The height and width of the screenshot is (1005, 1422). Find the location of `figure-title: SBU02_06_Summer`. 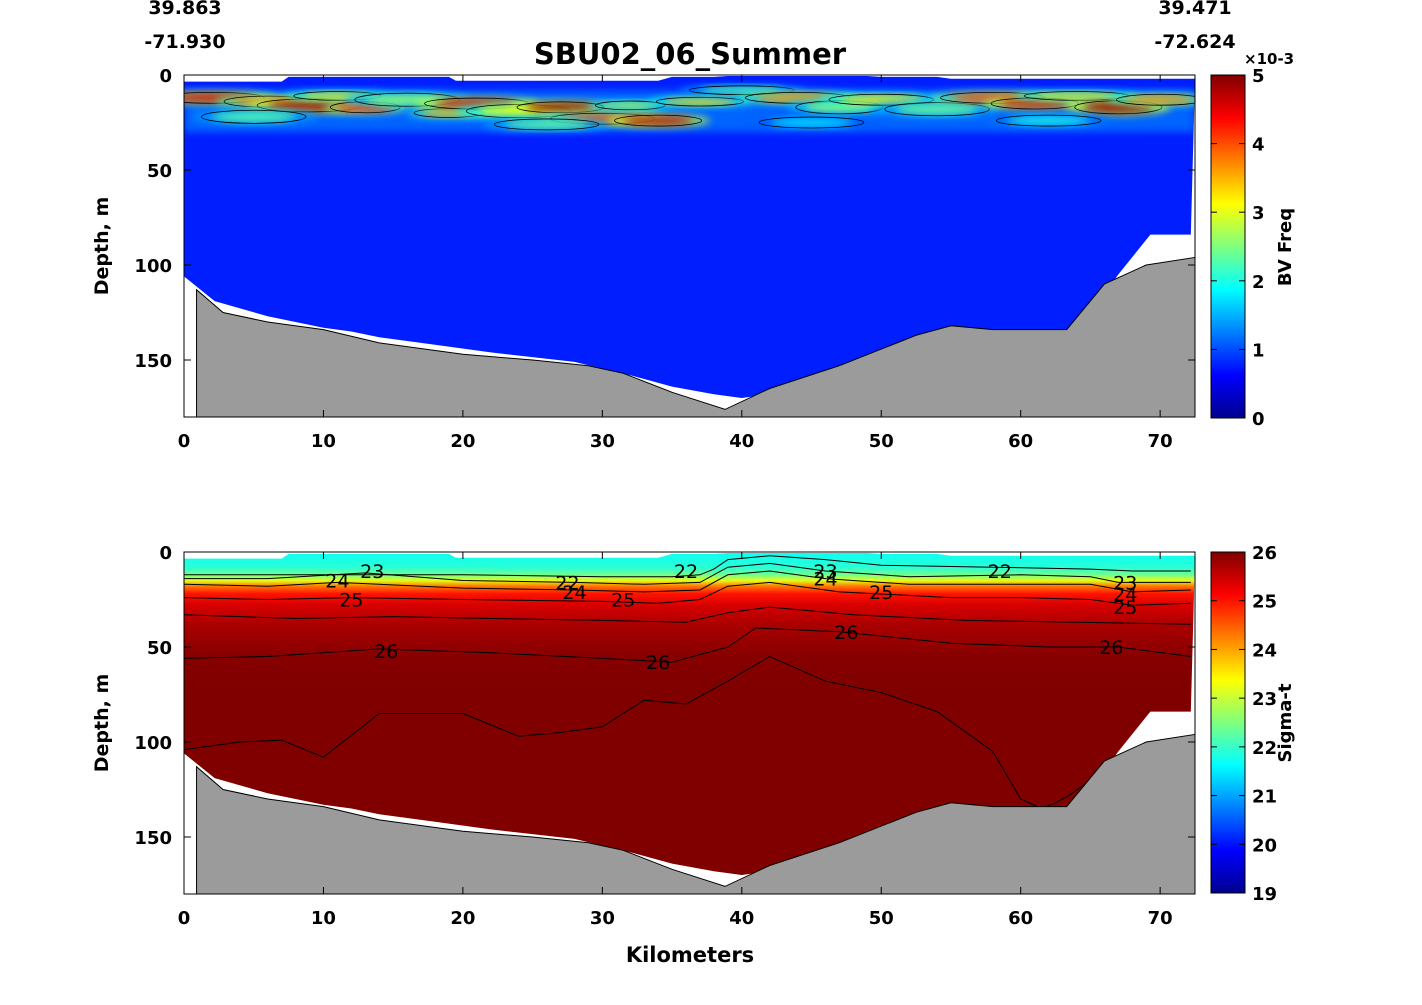

figure-title: SBU02_06_Summer is located at coordinates (690, 54).